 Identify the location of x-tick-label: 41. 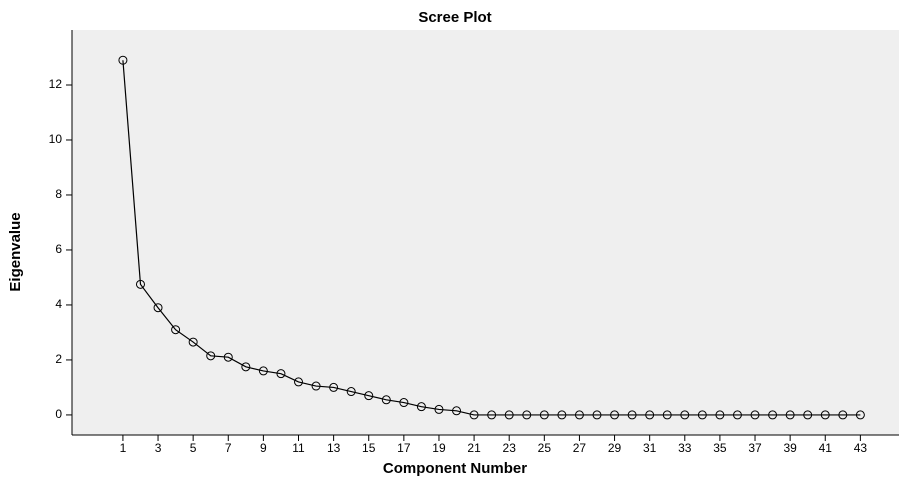
(826, 448).